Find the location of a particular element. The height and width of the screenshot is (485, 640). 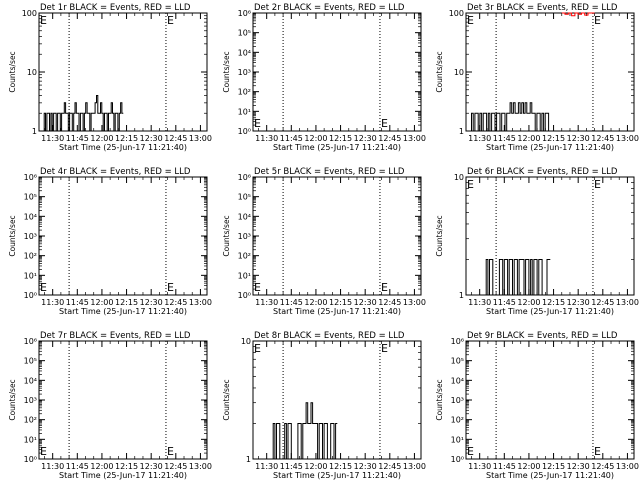

panel-title: Det 4r BLACK = Events, RED = LLD is located at coordinates (115, 172).